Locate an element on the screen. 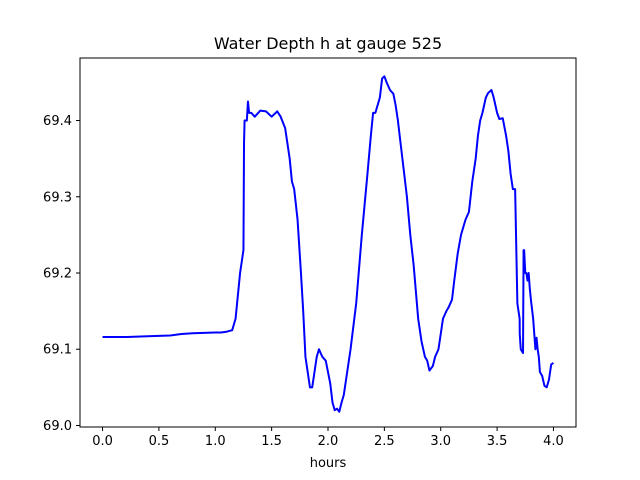 This screenshot has width=640, height=480. y-axis-ticks: 69.0 69.1 69.2 69.3 69.4 is located at coordinates (61, 274).